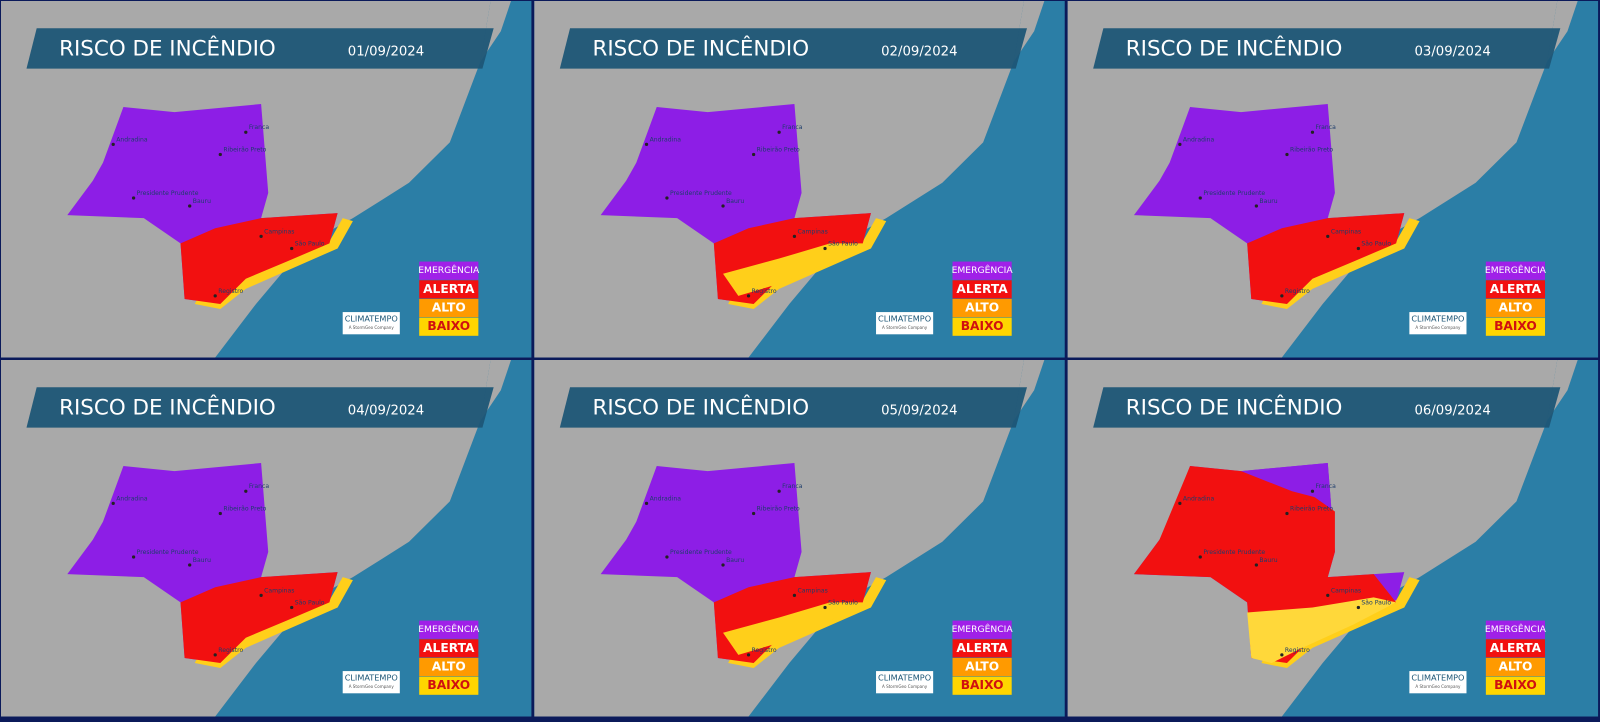 The image size is (1600, 722). Describe the element at coordinates (386, 52) in the screenshot. I see `date: 01/09/2024` at that location.